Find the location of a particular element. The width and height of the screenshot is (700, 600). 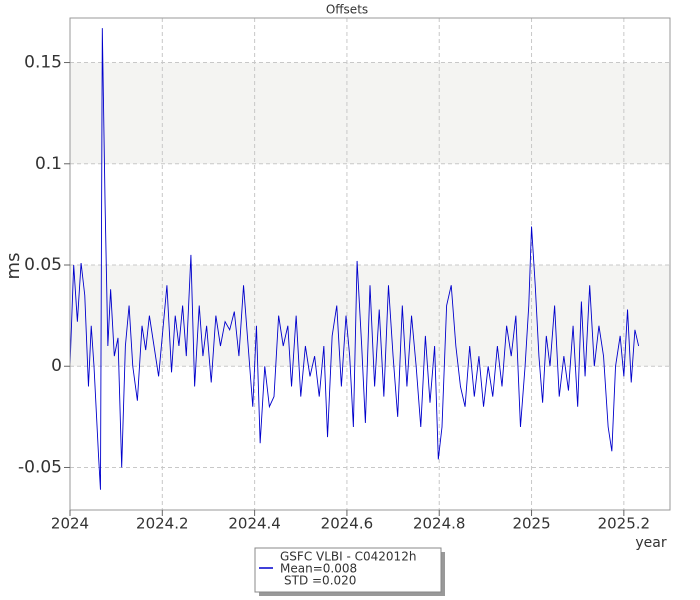

x-tick-label: 2024.6 is located at coordinates (347, 524).